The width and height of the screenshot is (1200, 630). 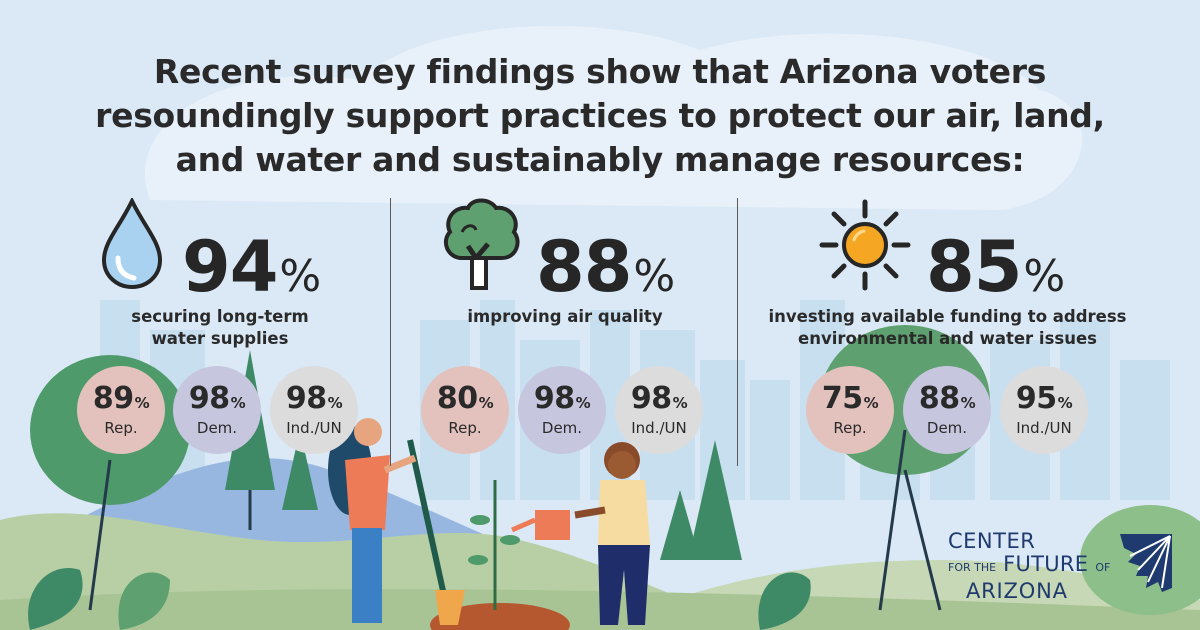 I want to click on stat-description-line: improving air quality, so click(x=565, y=316).